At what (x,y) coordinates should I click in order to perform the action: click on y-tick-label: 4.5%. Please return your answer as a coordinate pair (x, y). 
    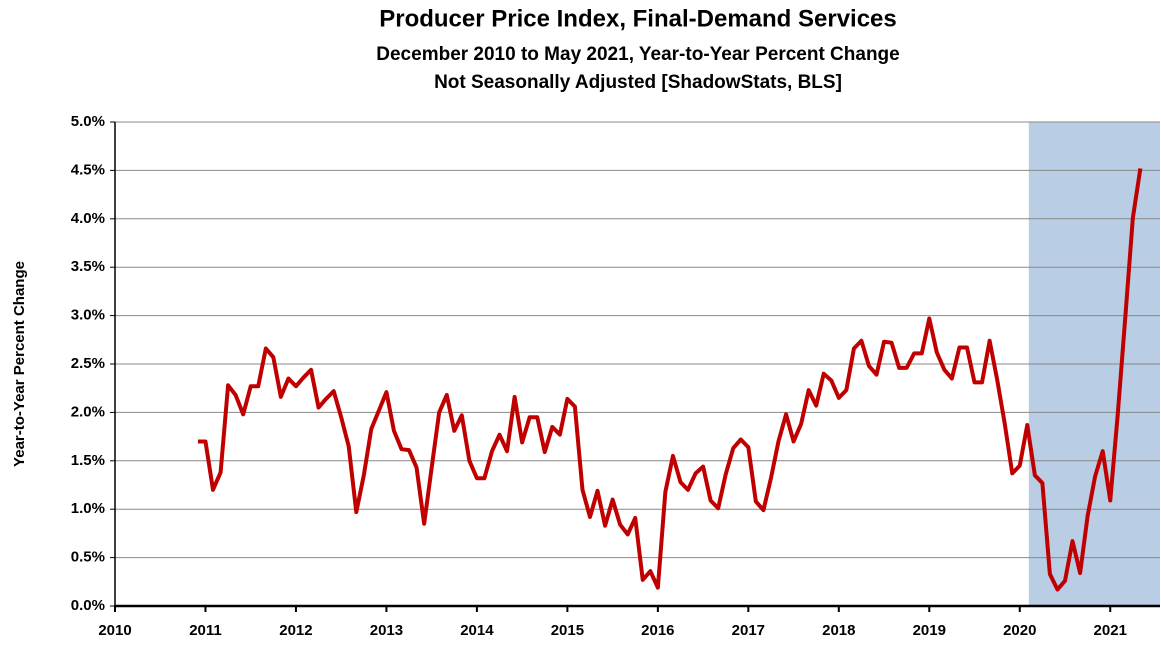
    Looking at the image, I should click on (88, 169).